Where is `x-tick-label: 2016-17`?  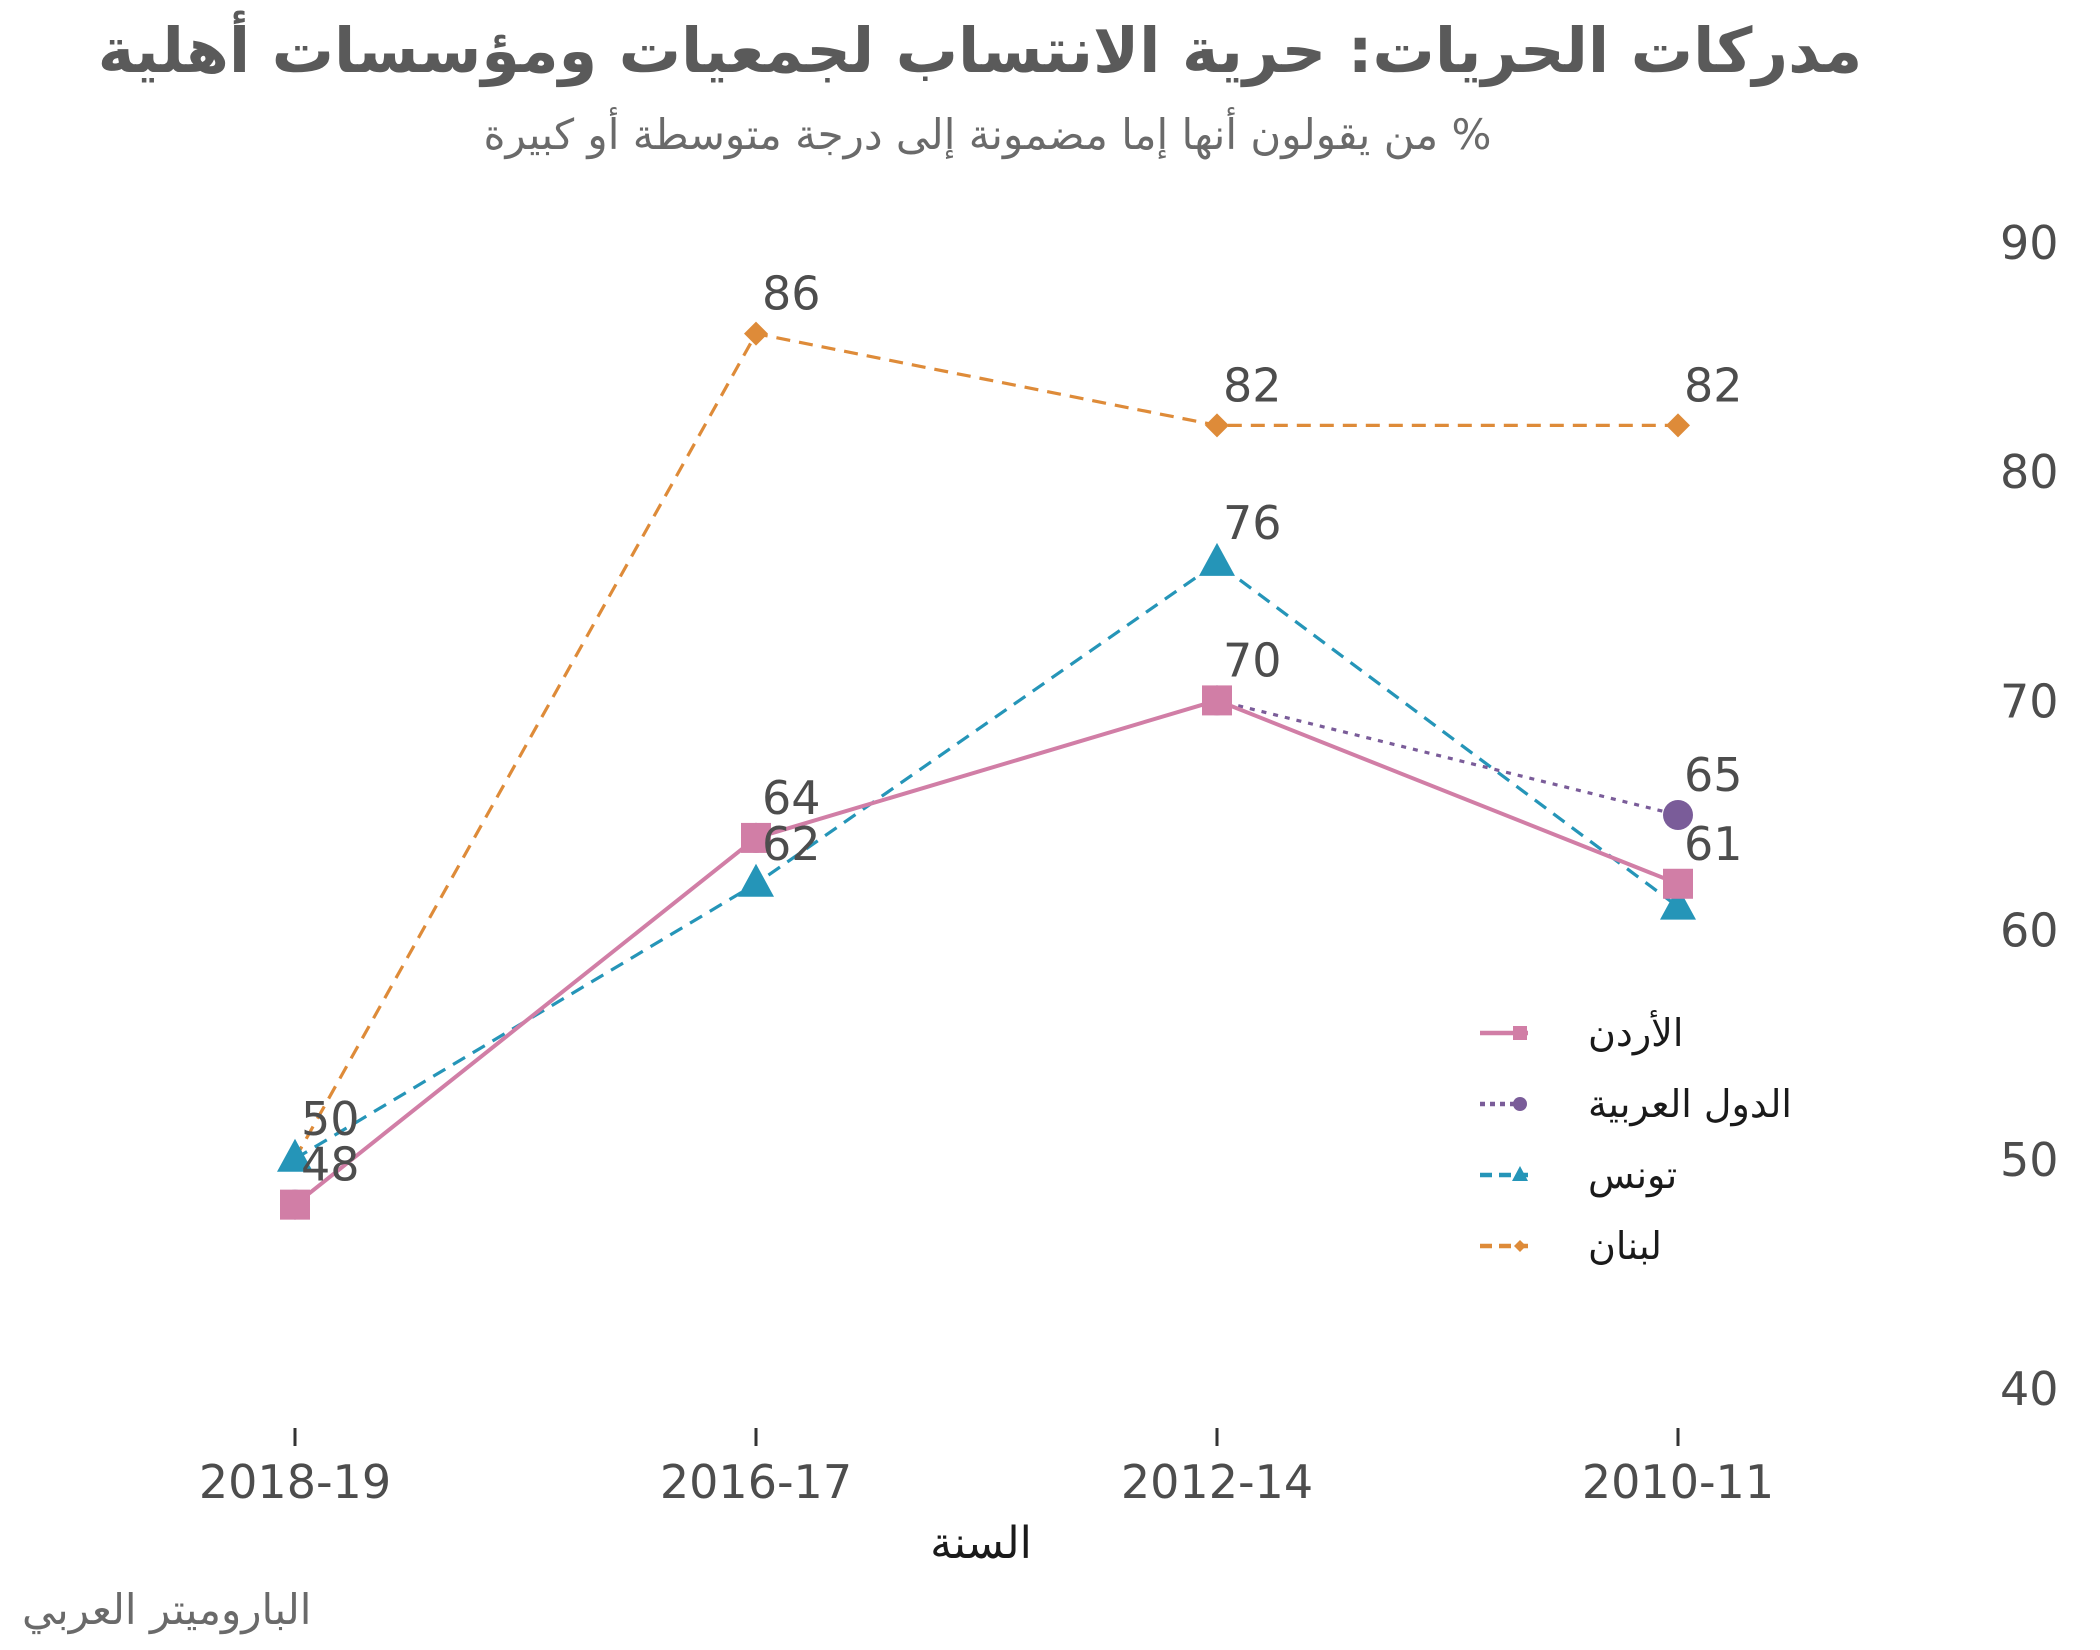
x-tick-label: 2016-17 is located at coordinates (756, 1482).